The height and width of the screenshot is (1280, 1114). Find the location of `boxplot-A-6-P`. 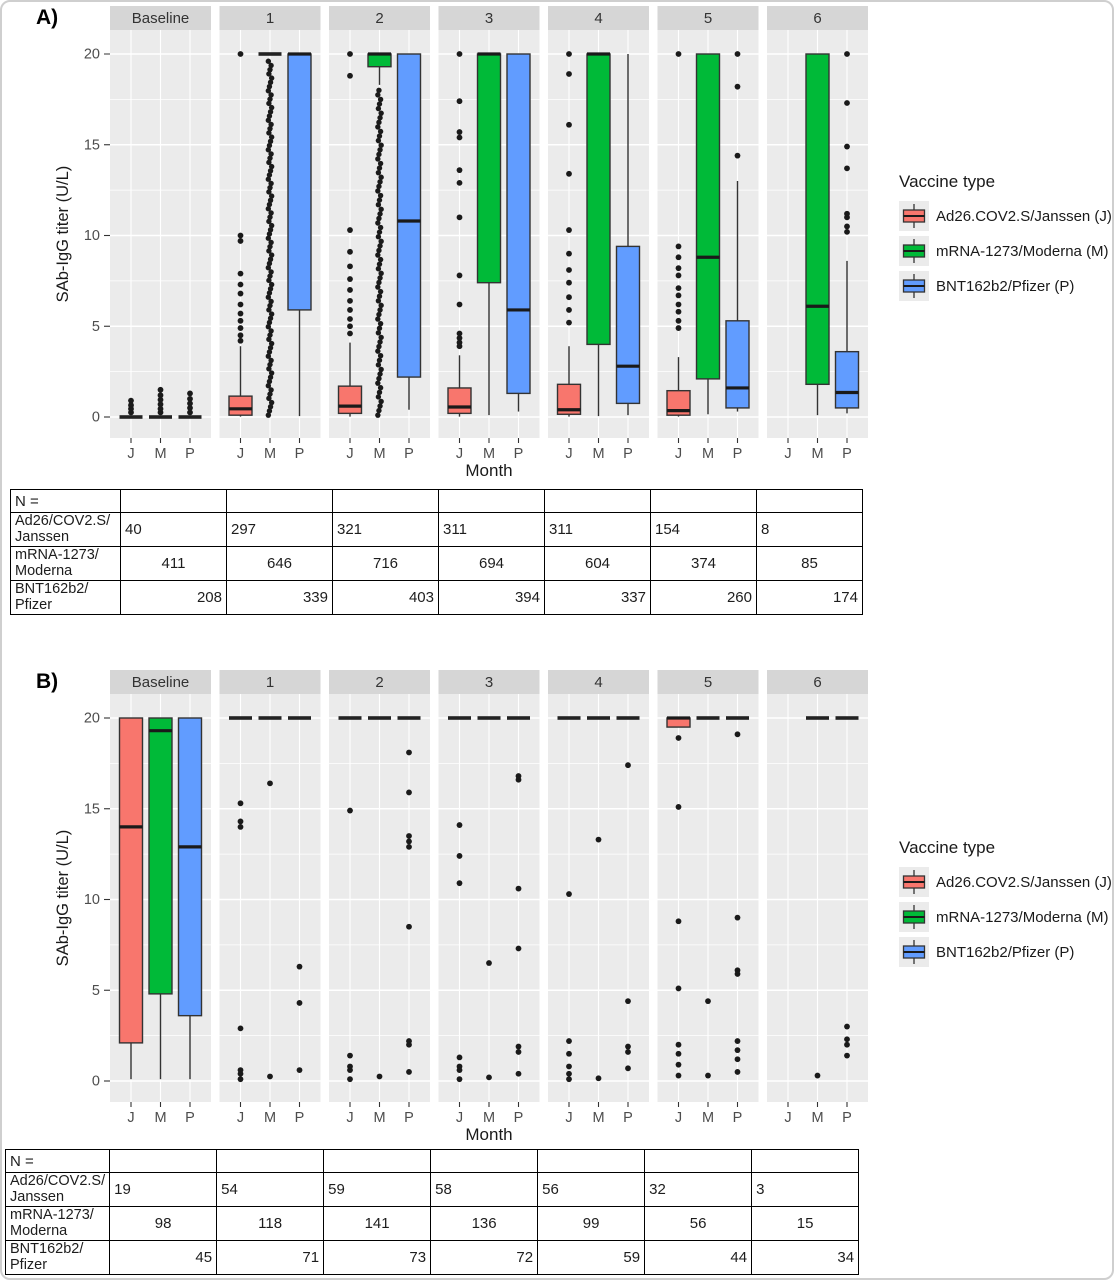

boxplot-A-6-P is located at coordinates (847, 232).